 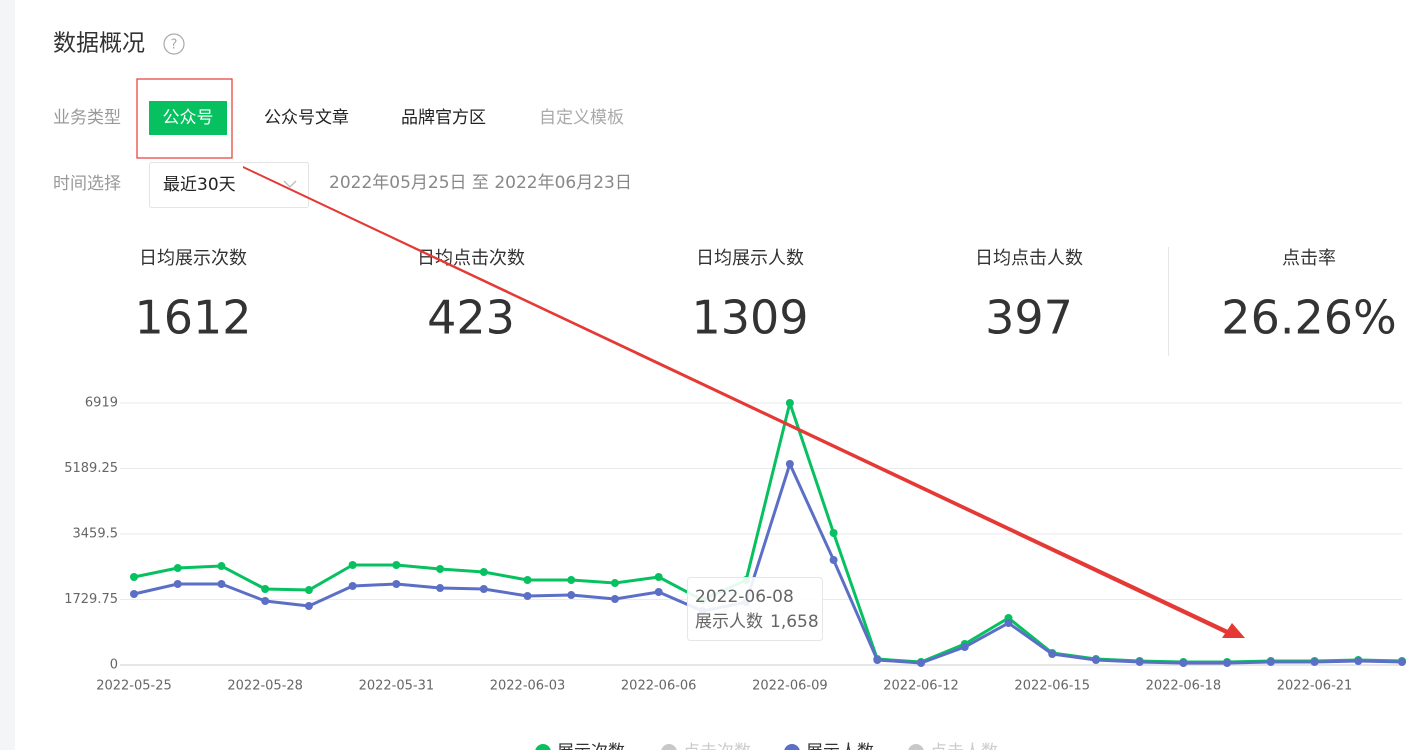 I want to click on tab: 品牌官方区, so click(x=443, y=118).